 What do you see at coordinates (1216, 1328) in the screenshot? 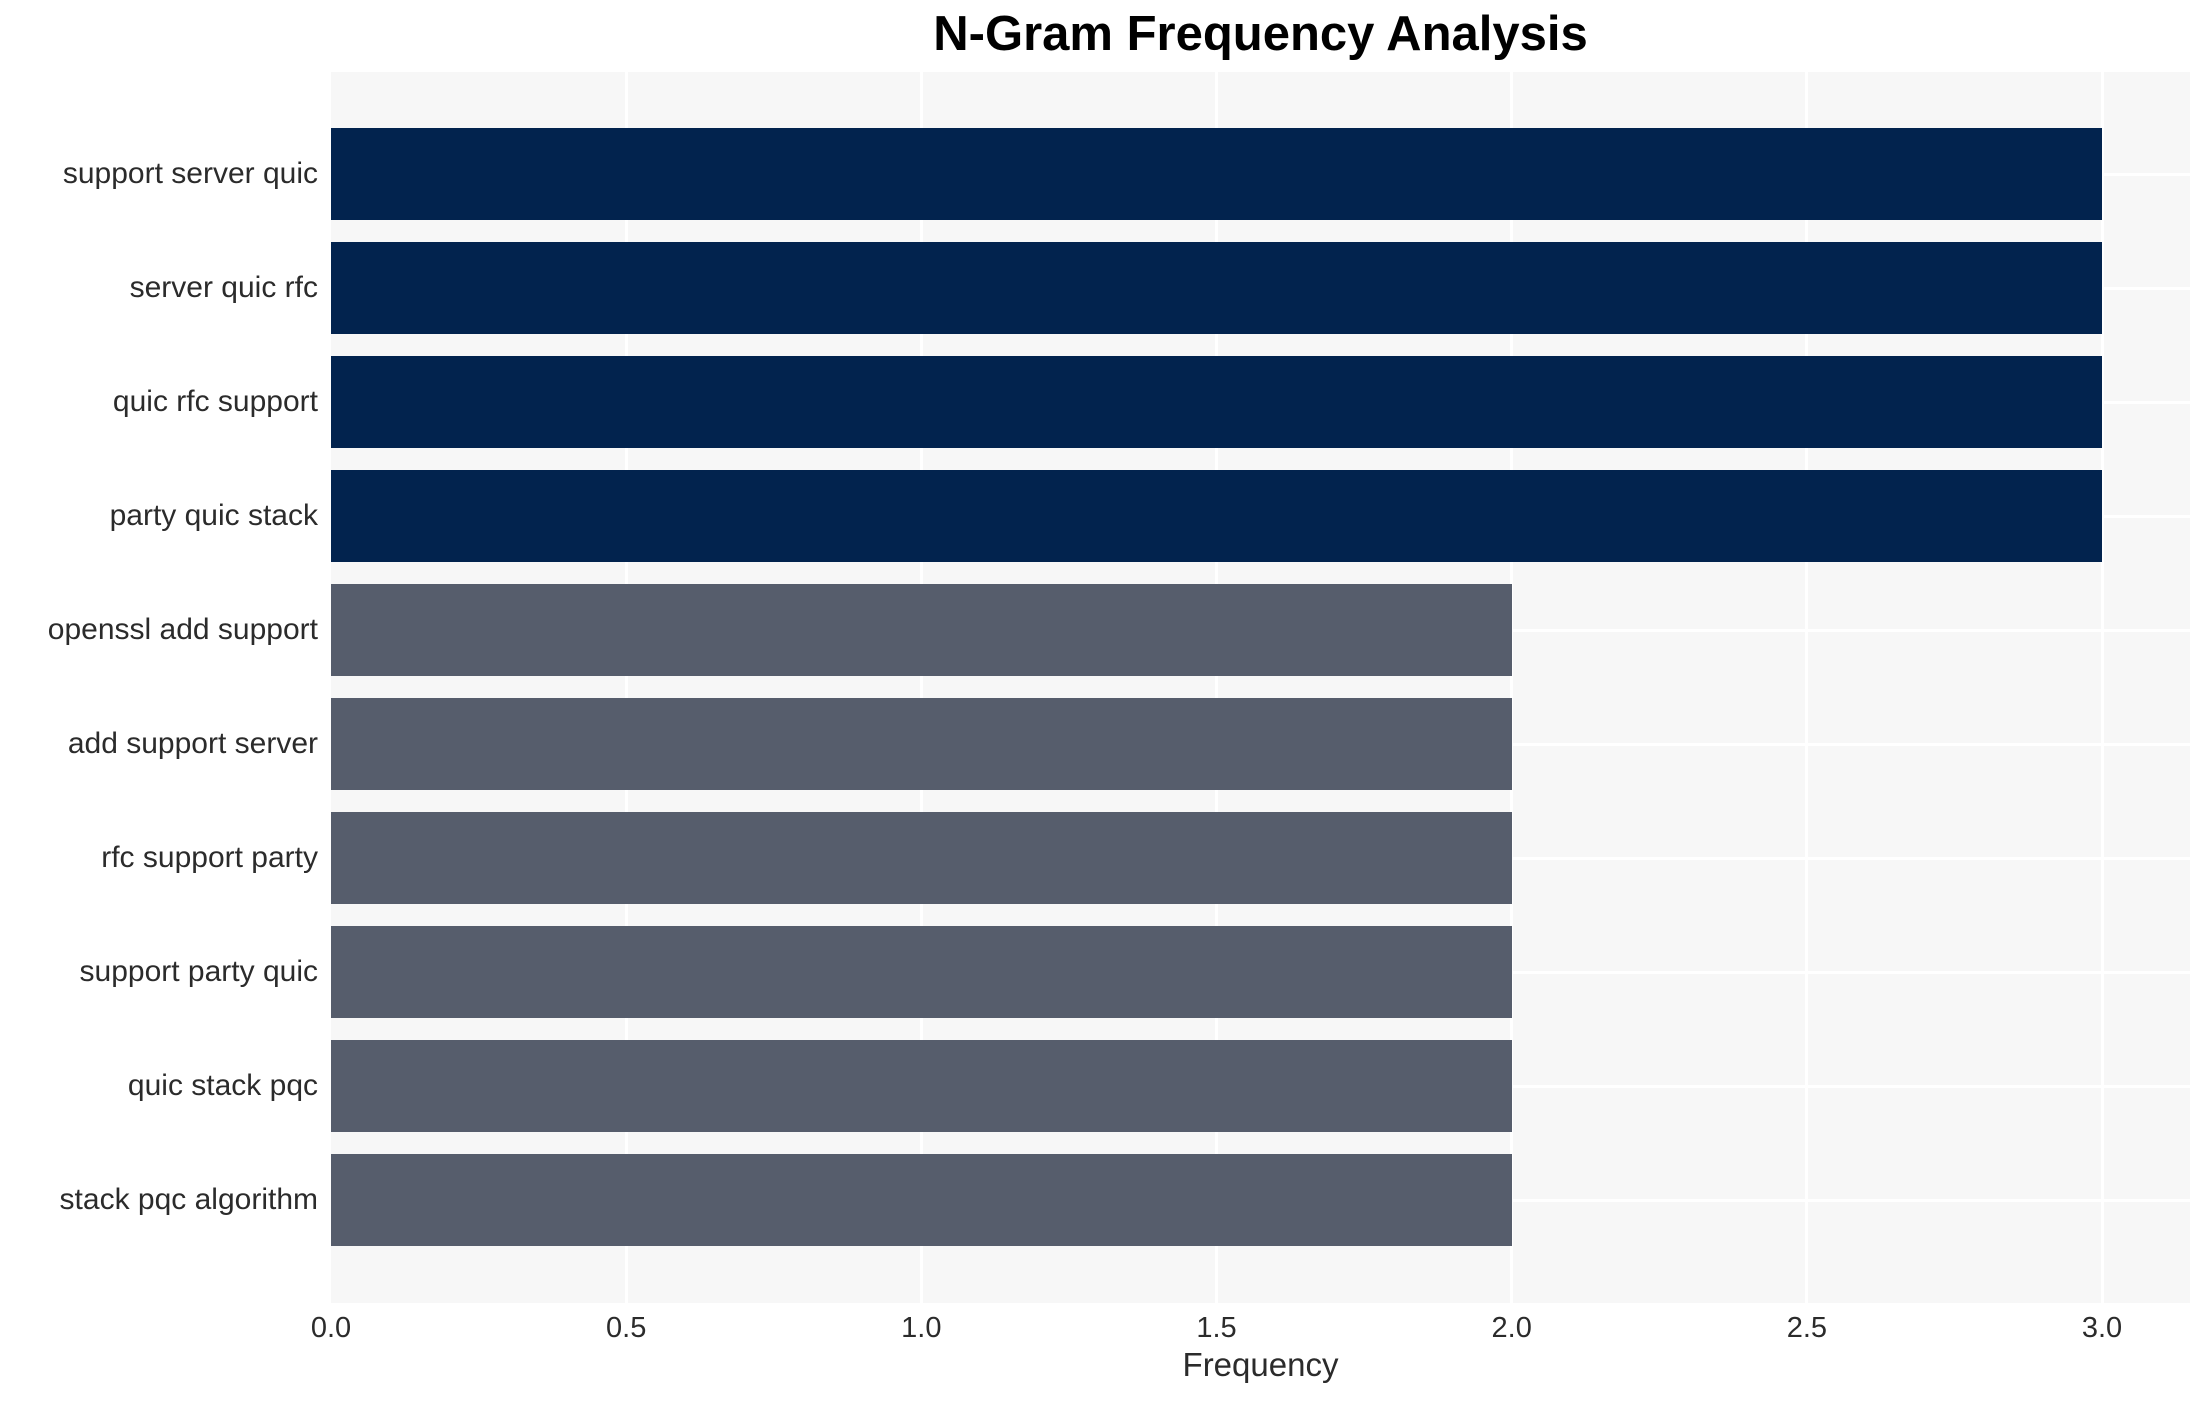
I see `x-tick-label: 1.5` at bounding box center [1216, 1328].